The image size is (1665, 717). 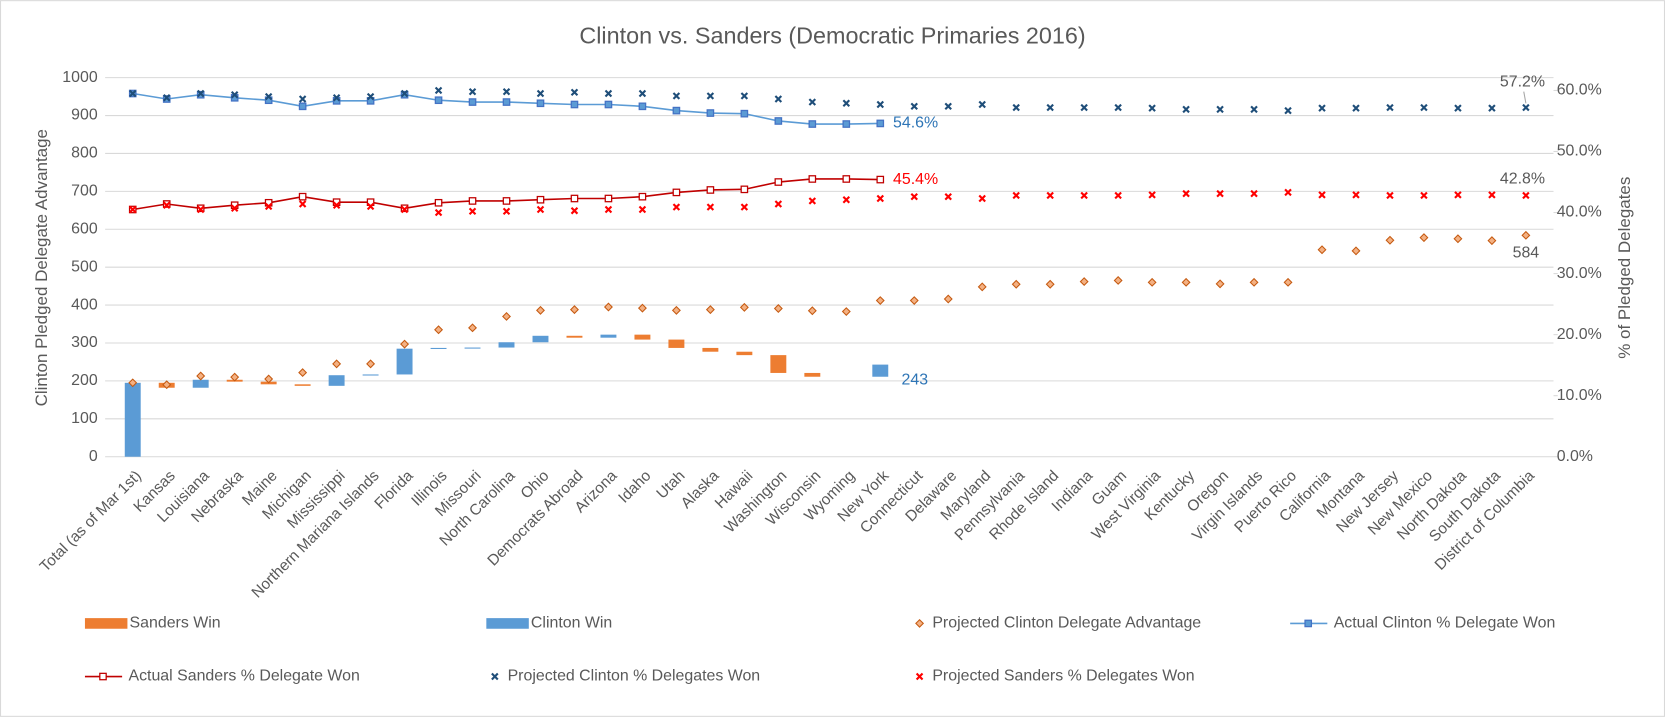 What do you see at coordinates (84, 342) in the screenshot?
I see `y-tick-label: 300` at bounding box center [84, 342].